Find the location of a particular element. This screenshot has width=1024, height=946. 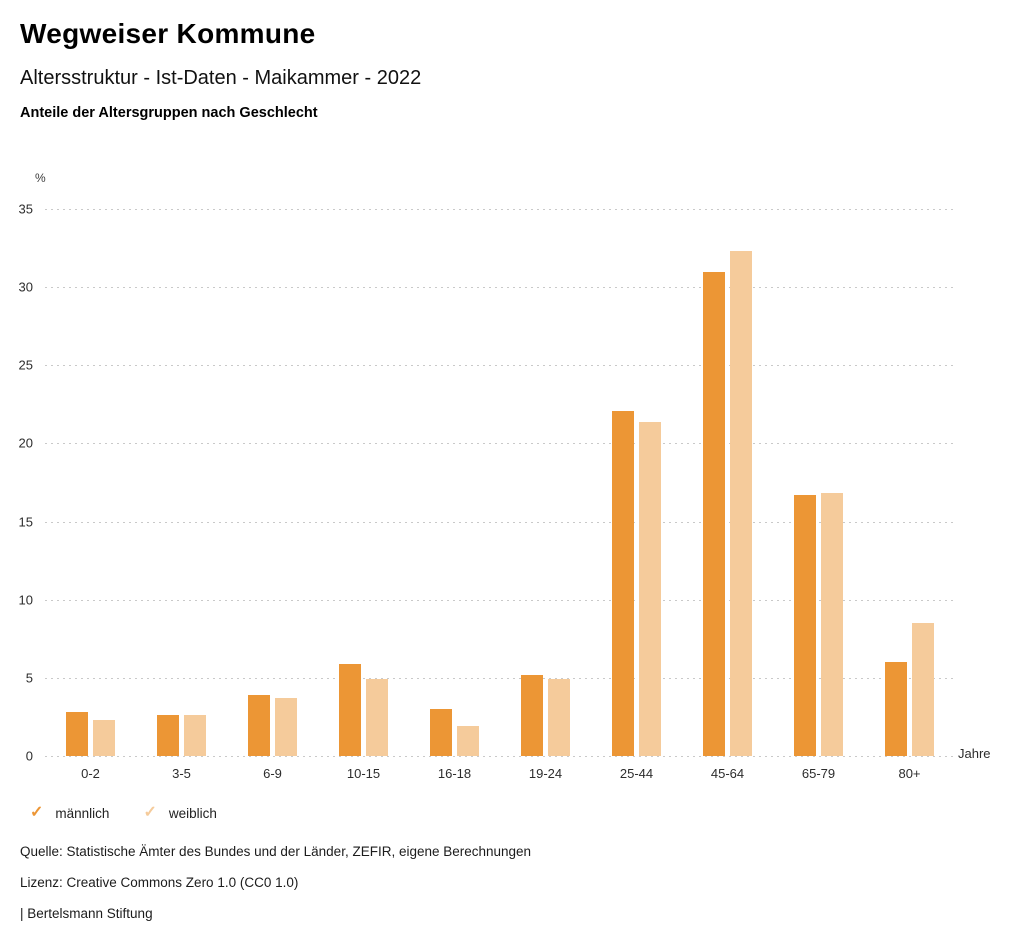

page-title: Wegweiser Kommune is located at coordinates (168, 33).